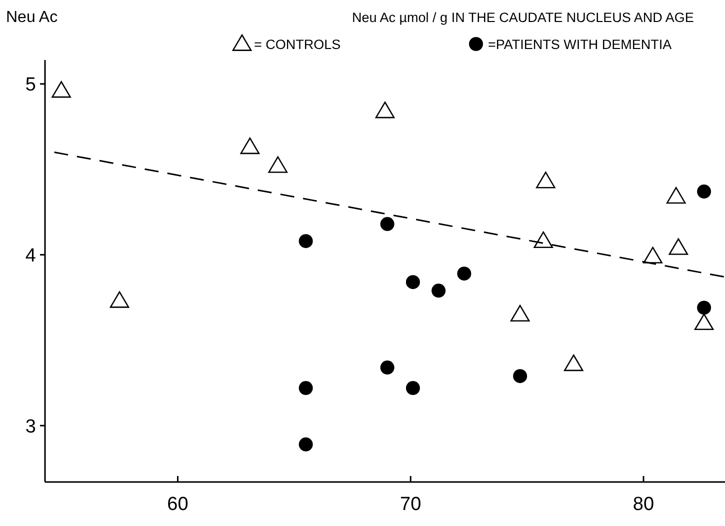 This screenshot has width=725, height=526. I want to click on chart-title: Neu Ac µmol / g IN THE CAUDATE NUCLEUS AND AGE, so click(523, 17).